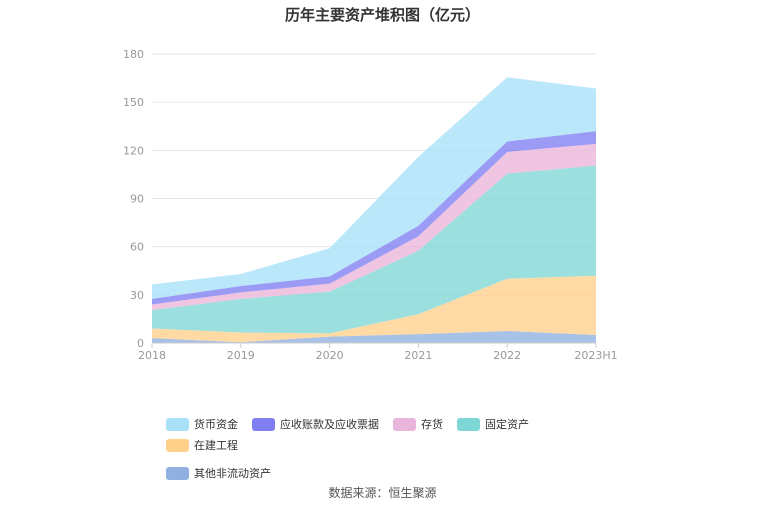  What do you see at coordinates (386, 448) in the screenshot?
I see `chart-legend: 货币资金 应收账款及应收票据 存货 固定资产在建工程其他非流动资产` at bounding box center [386, 448].